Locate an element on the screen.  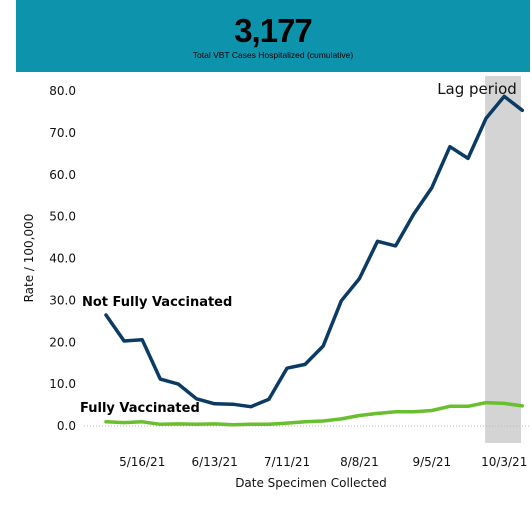
y-tick-label: 60.0 is located at coordinates (62, 175).